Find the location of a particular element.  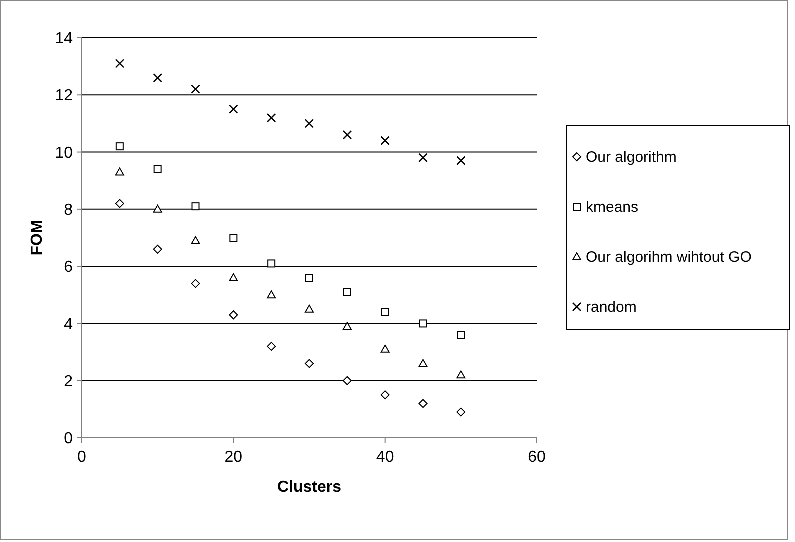

legend-label: Our algorithm is located at coordinates (631, 157).